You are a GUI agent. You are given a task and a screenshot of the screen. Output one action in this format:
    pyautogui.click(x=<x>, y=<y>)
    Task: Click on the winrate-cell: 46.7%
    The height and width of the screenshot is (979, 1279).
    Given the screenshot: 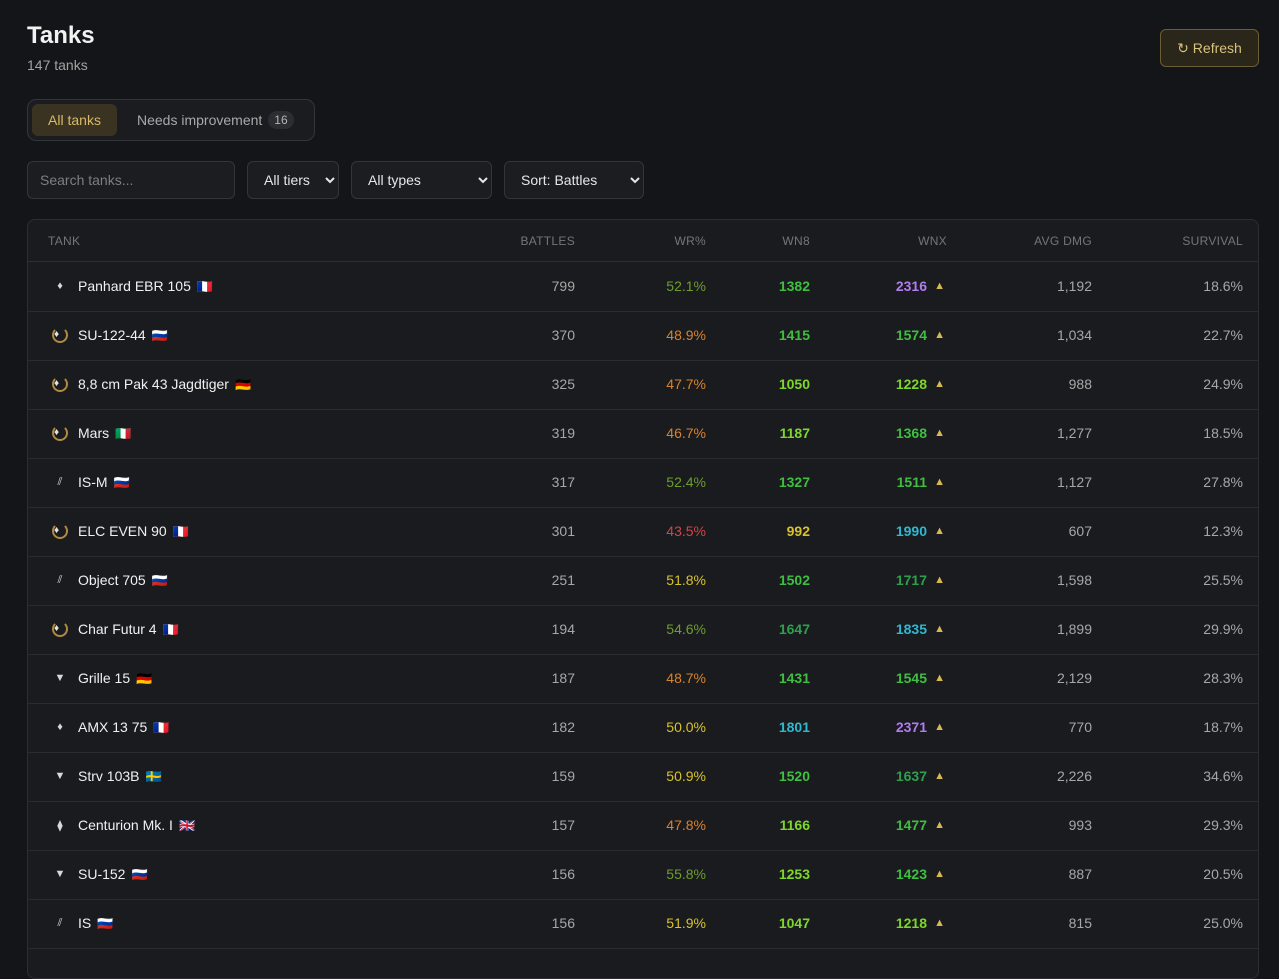 What is the action you would take?
    pyautogui.click(x=686, y=433)
    